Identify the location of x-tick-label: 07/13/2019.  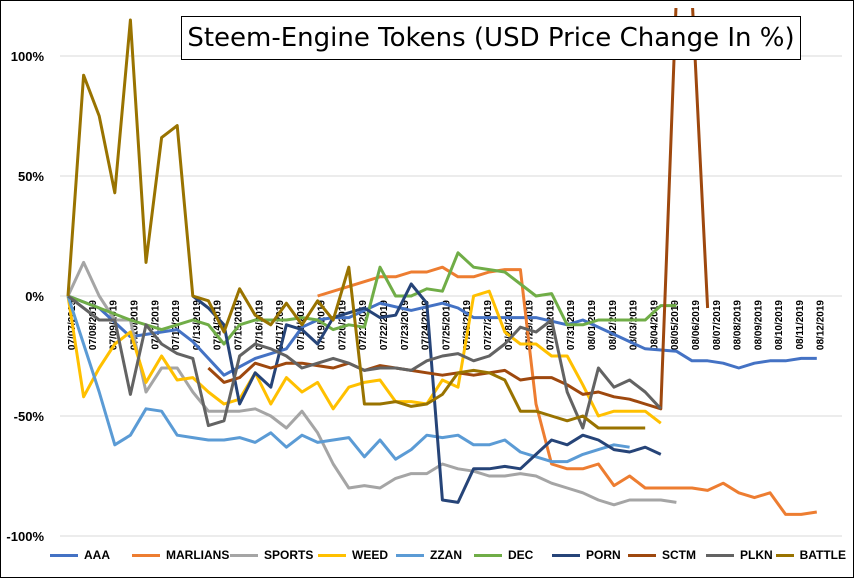
(197, 325).